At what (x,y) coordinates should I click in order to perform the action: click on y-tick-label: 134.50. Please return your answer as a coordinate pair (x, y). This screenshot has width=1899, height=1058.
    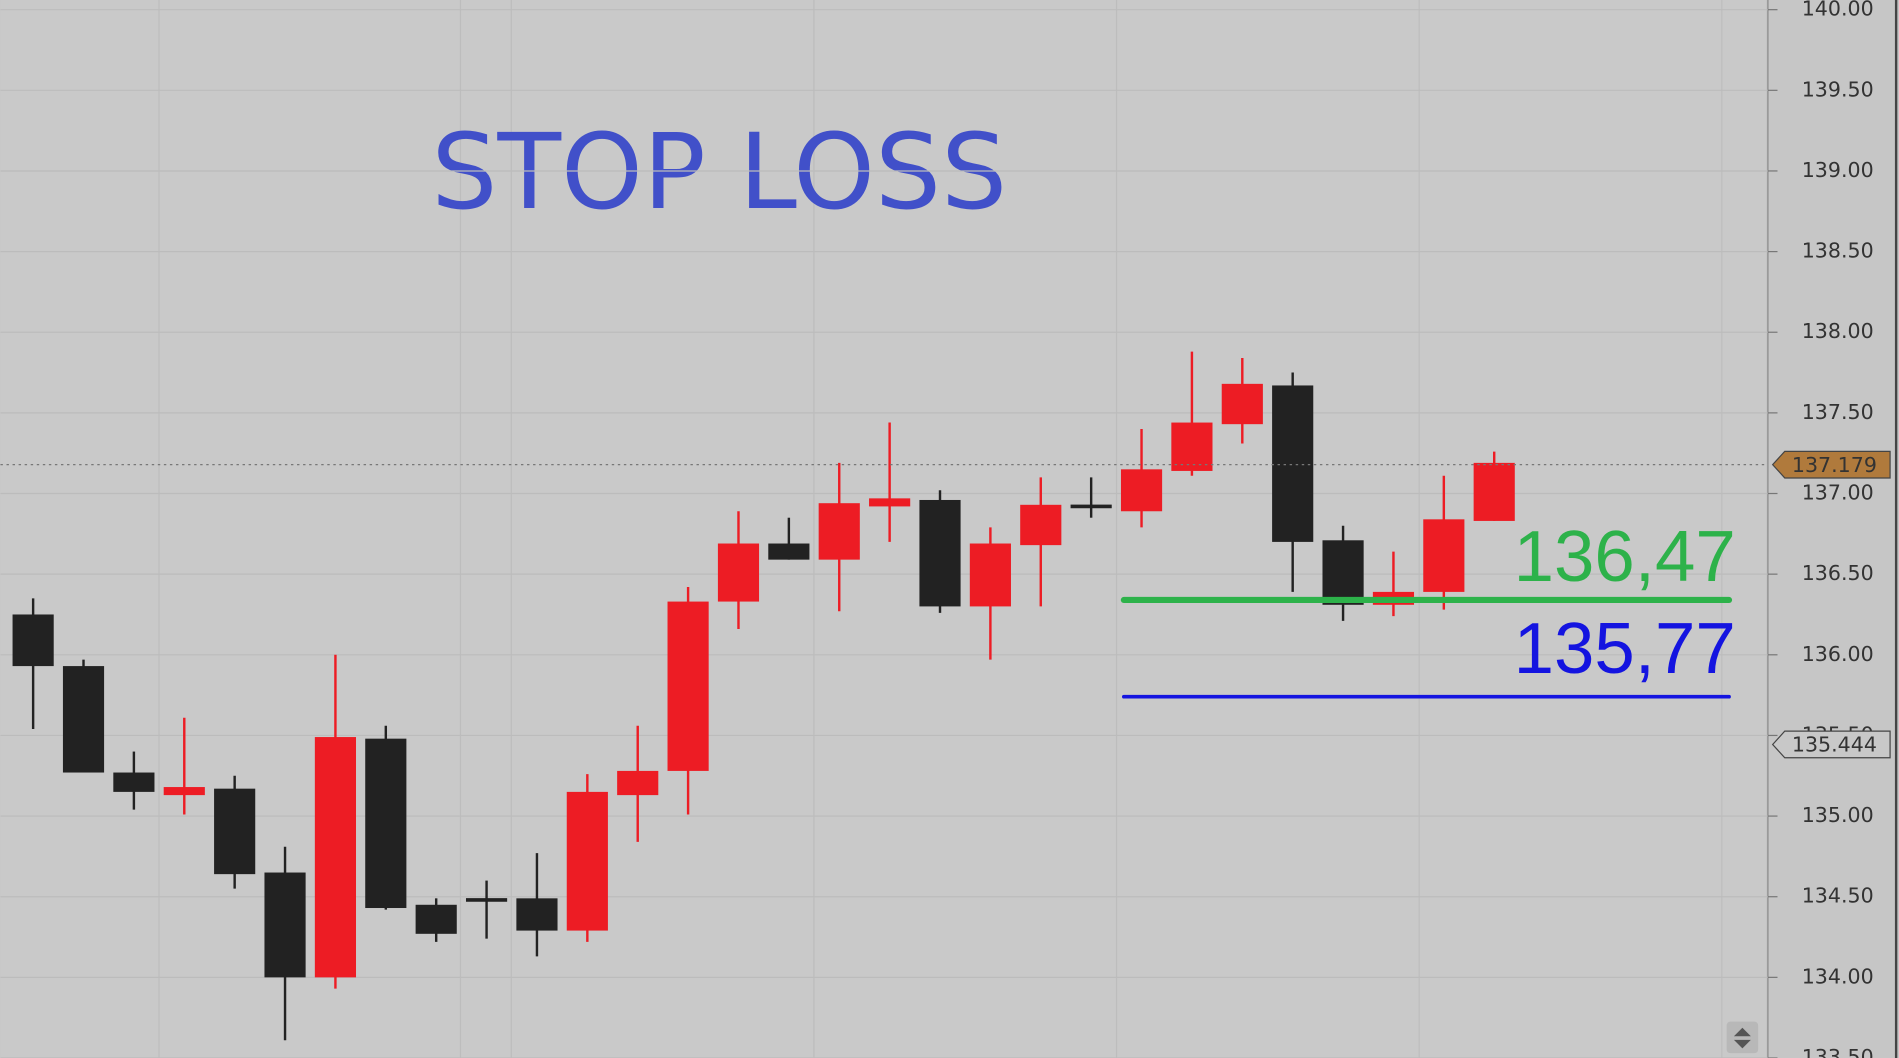
    Looking at the image, I should click on (1838, 896).